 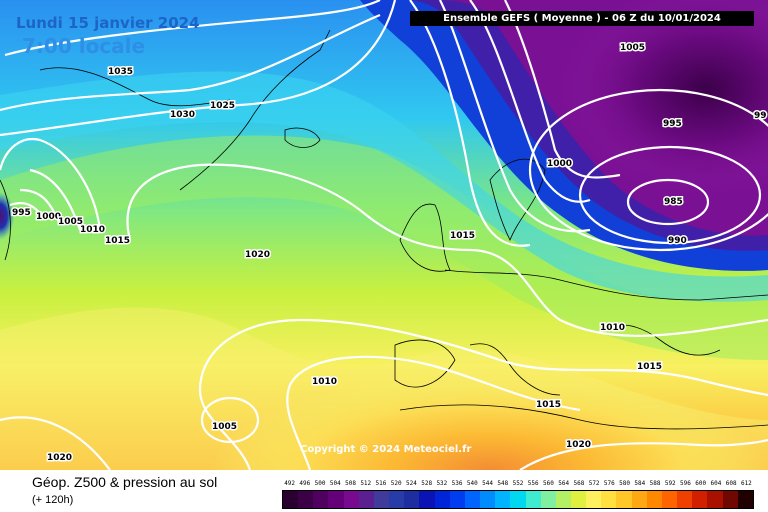 What do you see at coordinates (731, 483) in the screenshot?
I see `color-scale-label: 608` at bounding box center [731, 483].